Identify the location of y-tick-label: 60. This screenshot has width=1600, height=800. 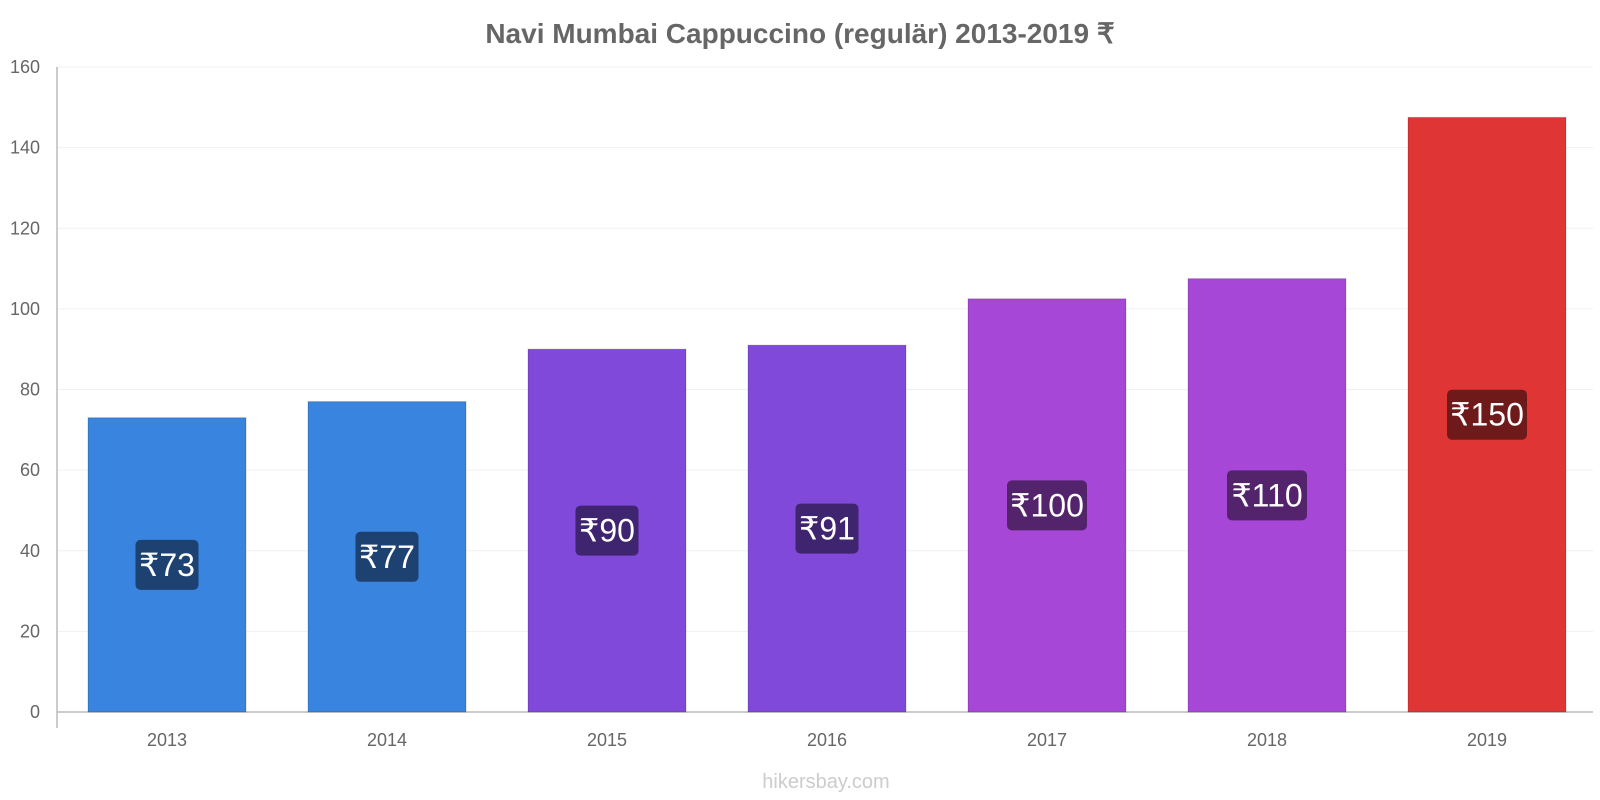
(30, 470).